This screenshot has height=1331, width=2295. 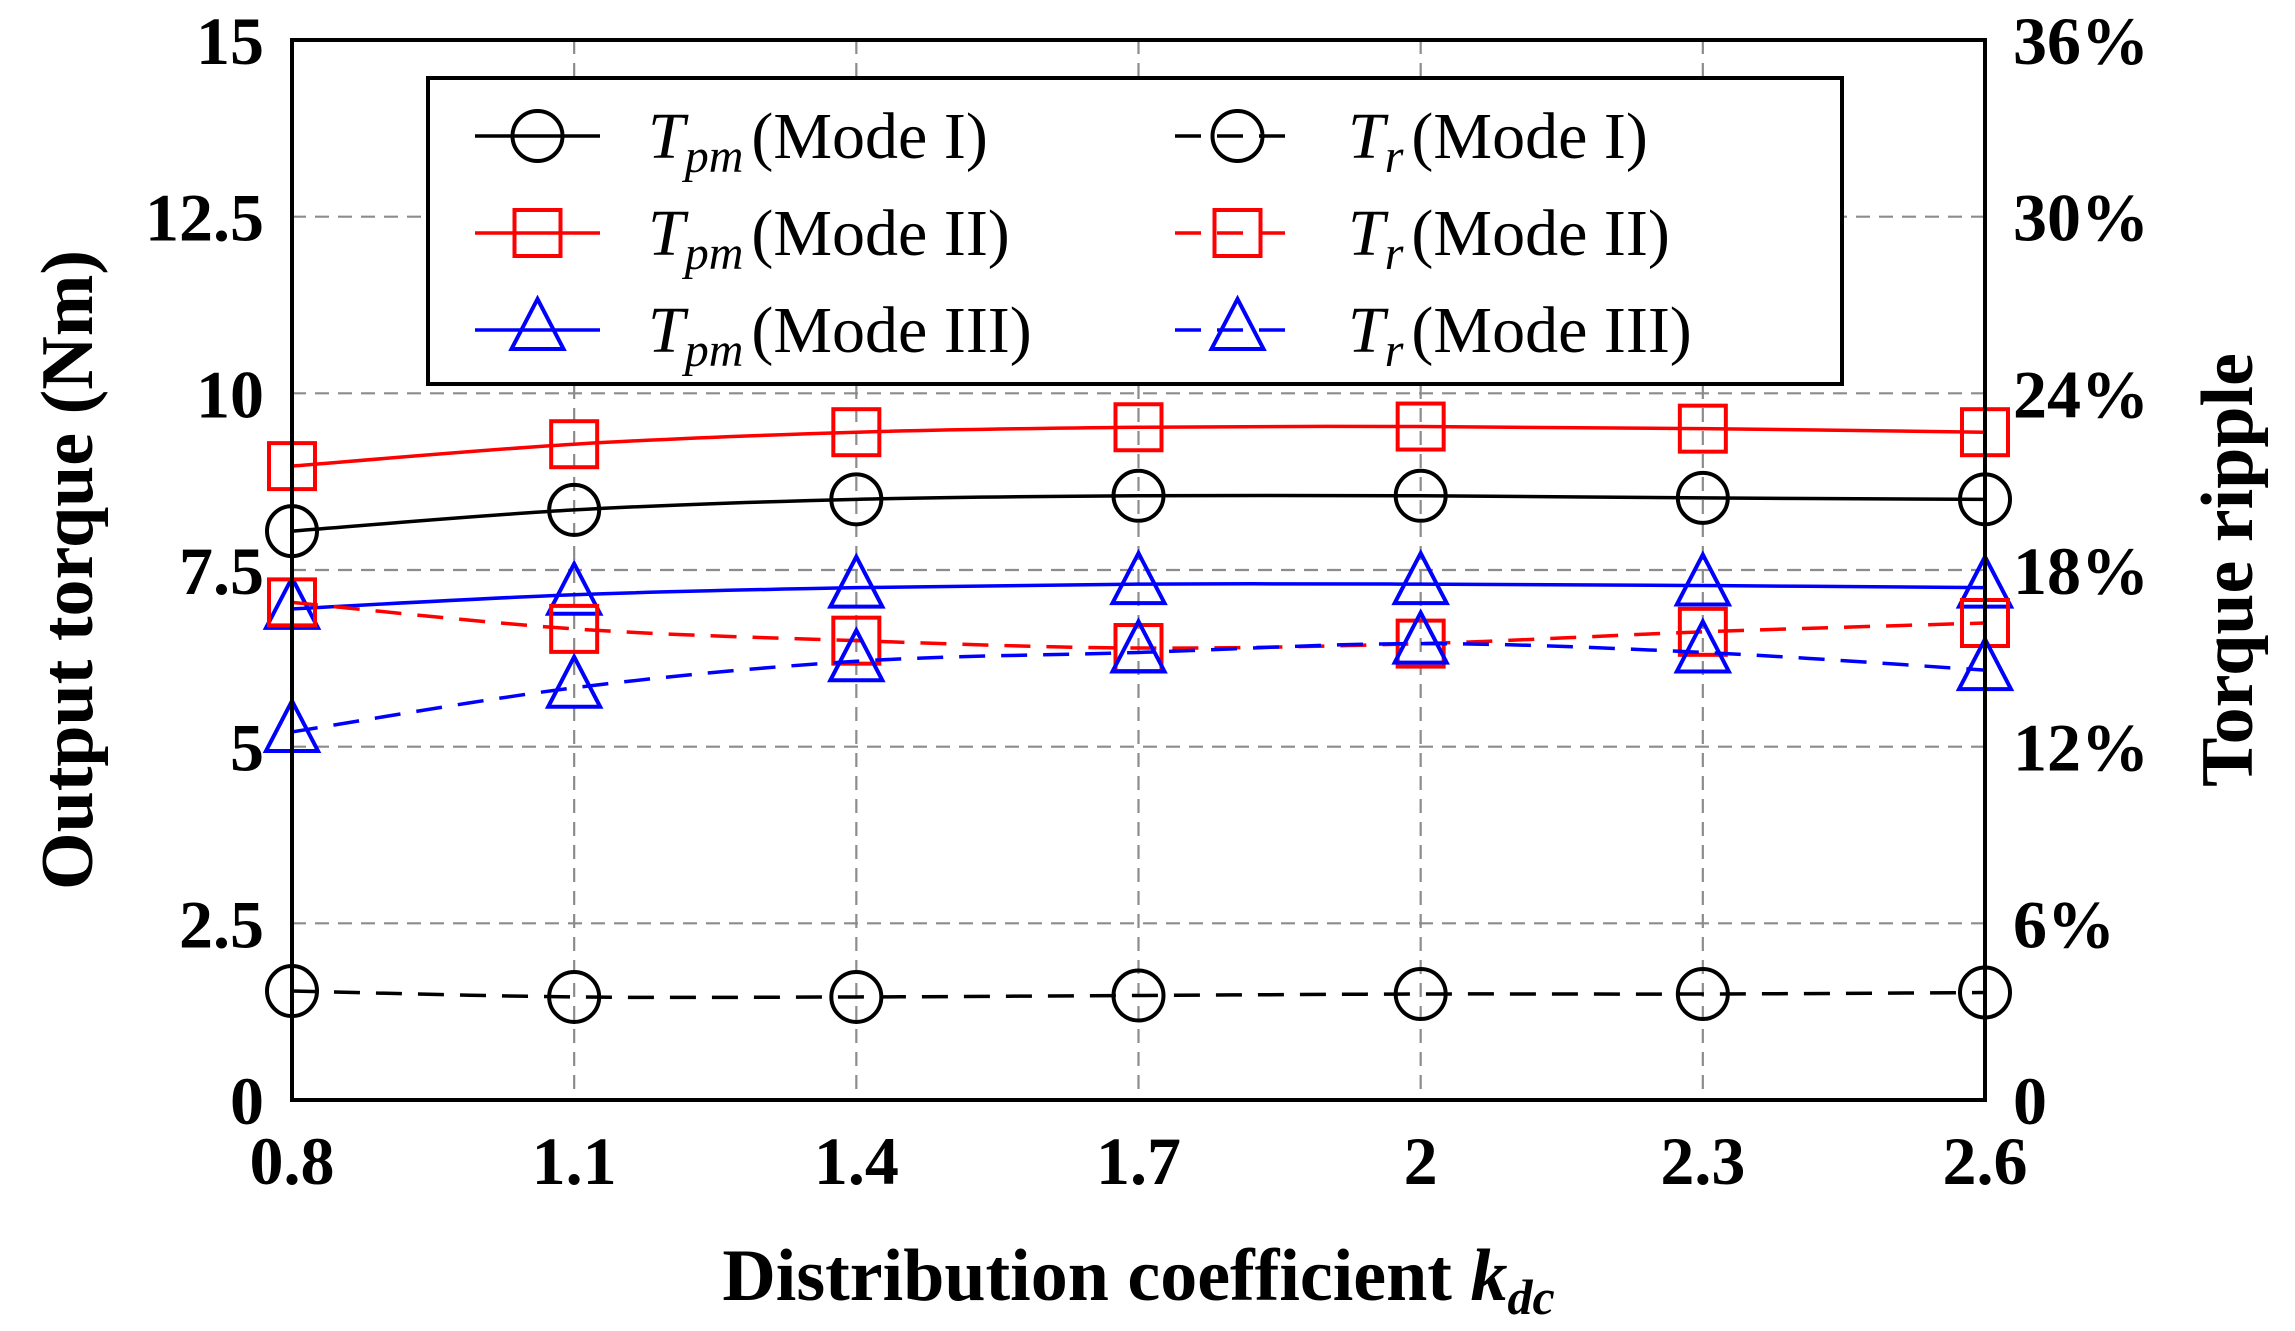 What do you see at coordinates (230, 394) in the screenshot?
I see `y-left-tick-label: 10` at bounding box center [230, 394].